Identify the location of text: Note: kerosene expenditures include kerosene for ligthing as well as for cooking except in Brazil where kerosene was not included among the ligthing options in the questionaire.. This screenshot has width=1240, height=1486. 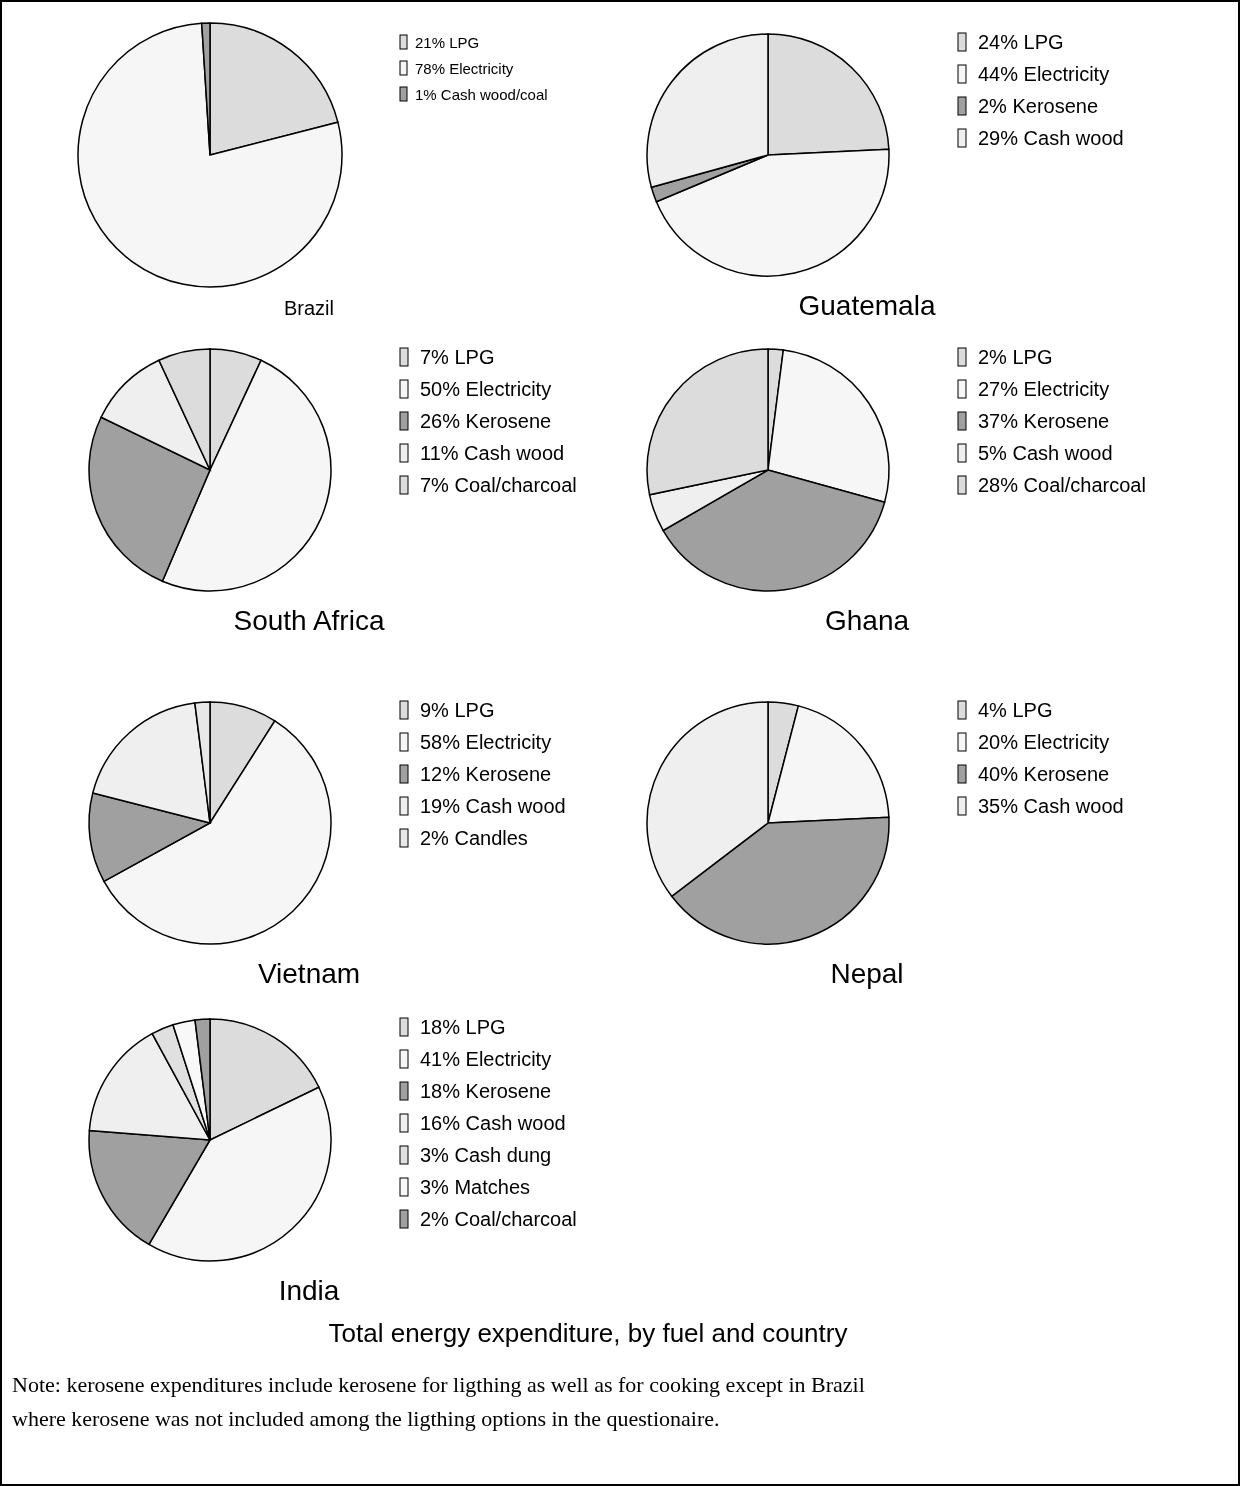
(438, 1401).